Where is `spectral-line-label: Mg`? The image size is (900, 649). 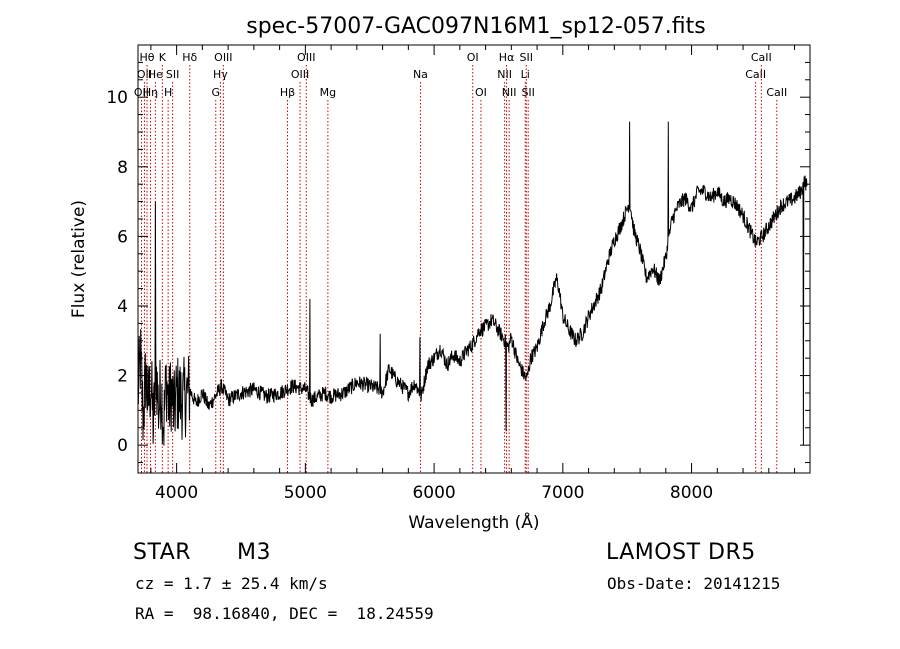 spectral-line-label: Mg is located at coordinates (328, 92).